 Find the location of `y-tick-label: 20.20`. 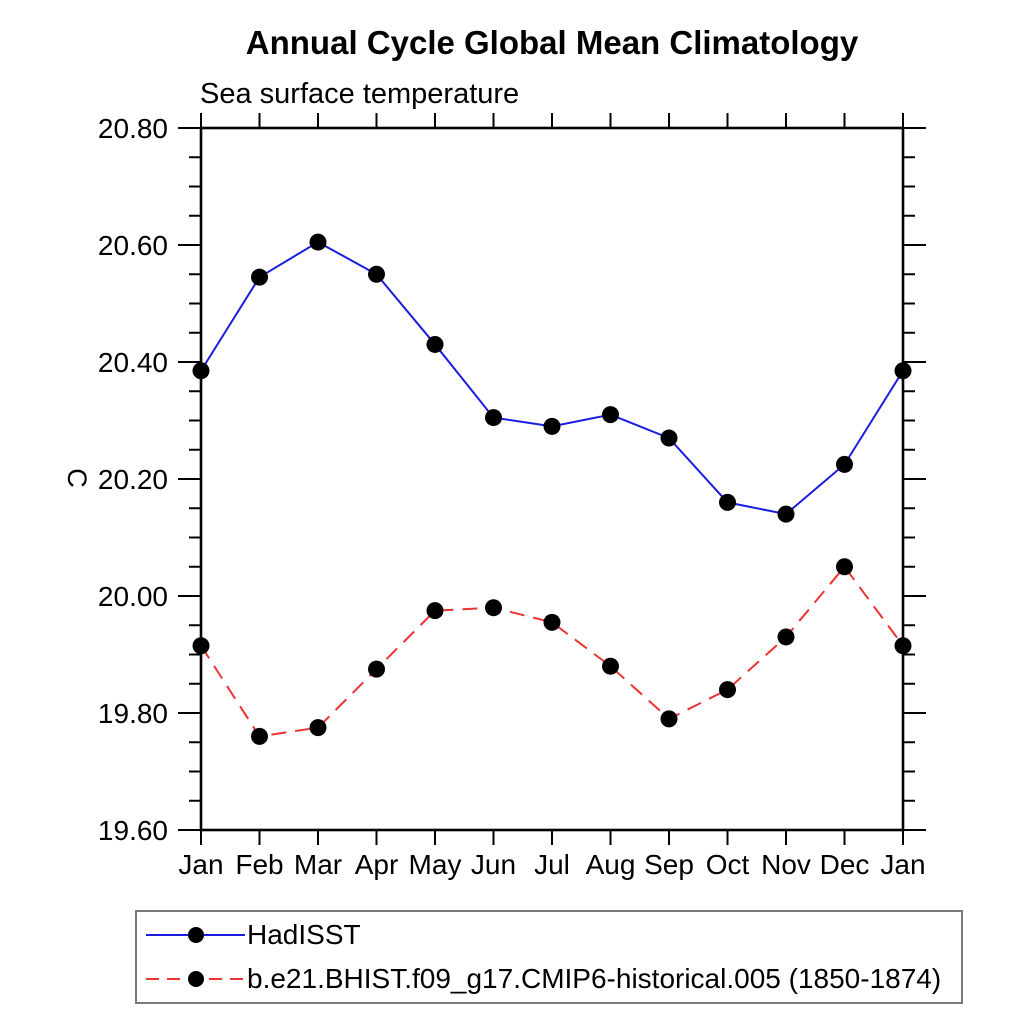

y-tick-label: 20.20 is located at coordinates (133, 479).